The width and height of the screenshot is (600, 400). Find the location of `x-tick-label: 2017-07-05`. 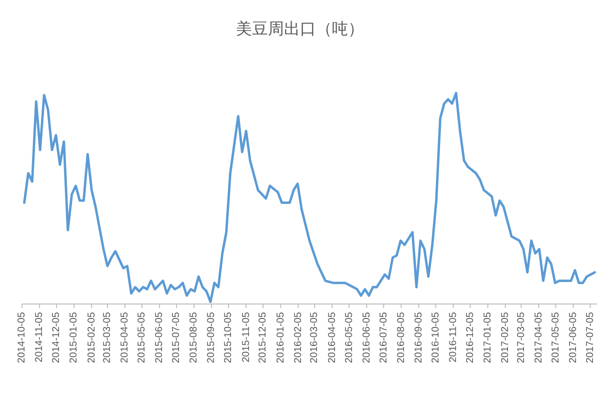

x-tick-label: 2017-07-05 is located at coordinates (590, 338).